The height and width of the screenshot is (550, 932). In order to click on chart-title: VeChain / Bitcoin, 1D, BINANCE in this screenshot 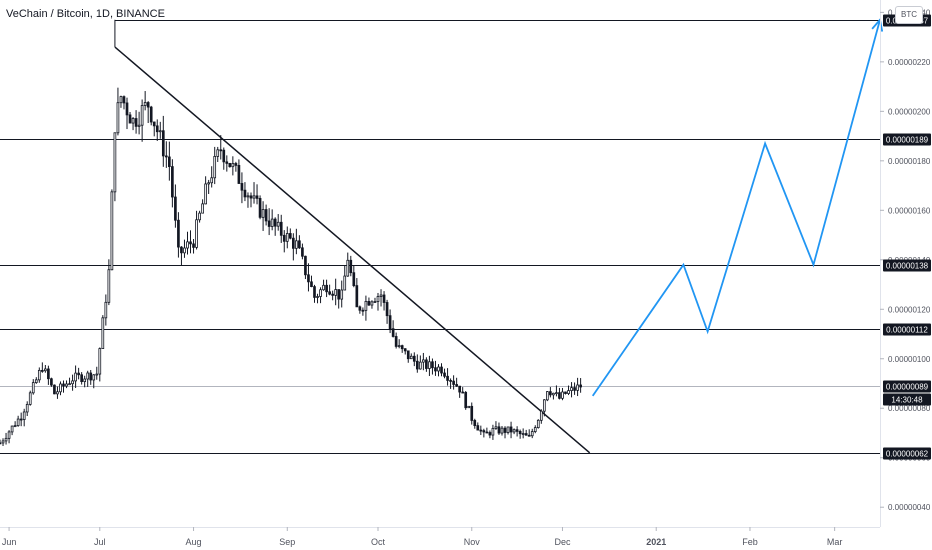, I will do `click(85, 14)`.